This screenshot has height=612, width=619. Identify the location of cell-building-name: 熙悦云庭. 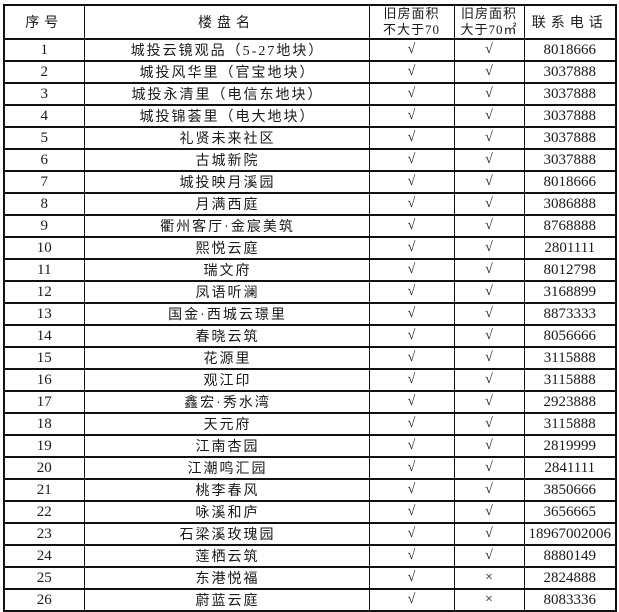
(226, 248).